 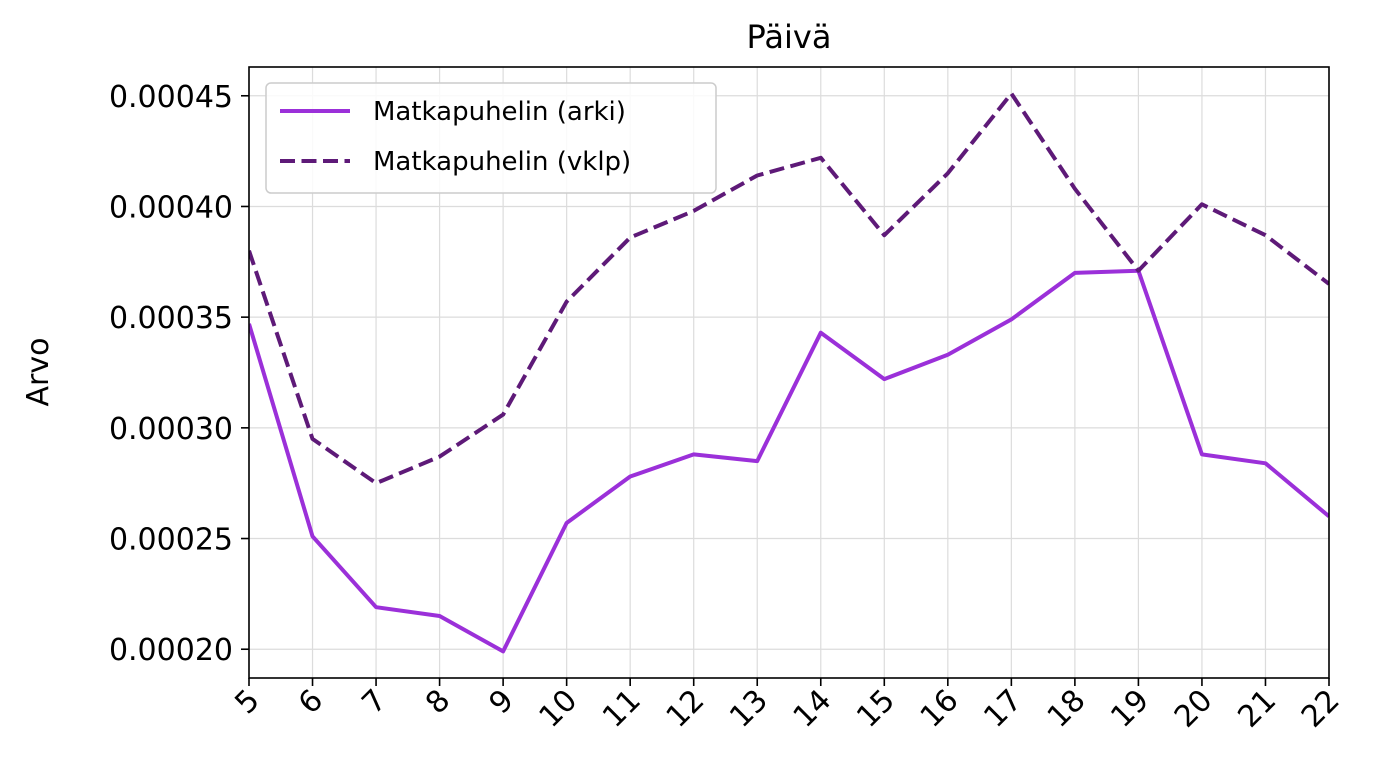 What do you see at coordinates (171, 650) in the screenshot?
I see `y-tick-label: 0.00020` at bounding box center [171, 650].